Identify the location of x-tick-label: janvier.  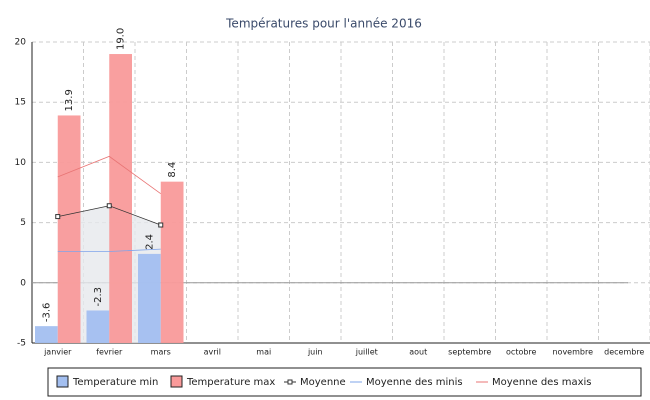
(57, 352).